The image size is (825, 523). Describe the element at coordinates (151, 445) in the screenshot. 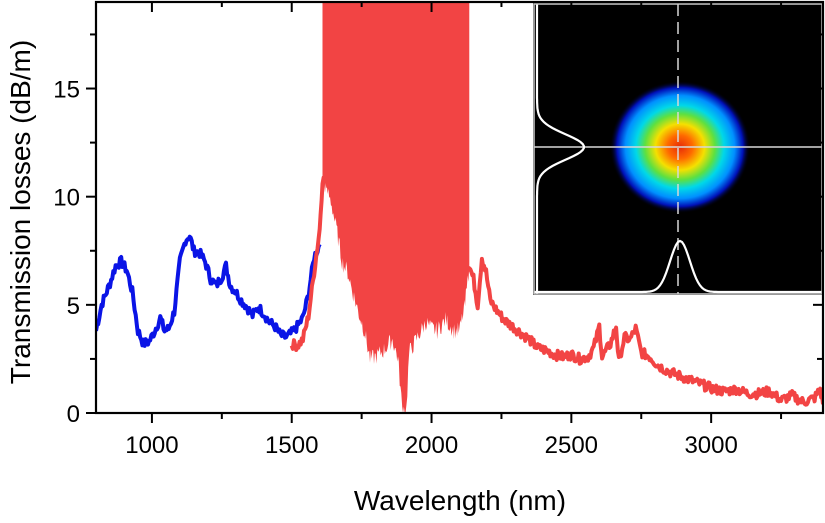

I see `x-tick-label: 1000` at that location.